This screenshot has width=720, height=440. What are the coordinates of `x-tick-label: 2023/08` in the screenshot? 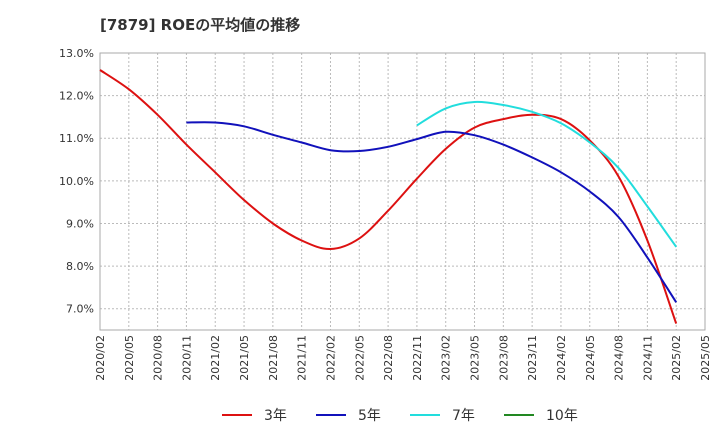 It's located at (503, 358).